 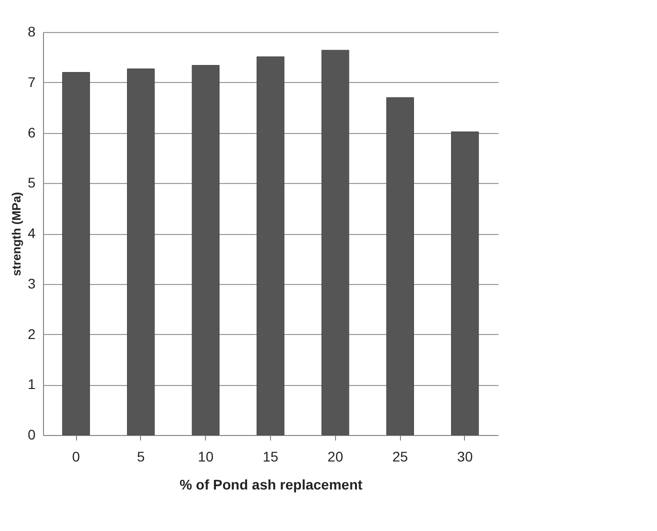 What do you see at coordinates (206, 456) in the screenshot?
I see `x-tick-label: 10` at bounding box center [206, 456].